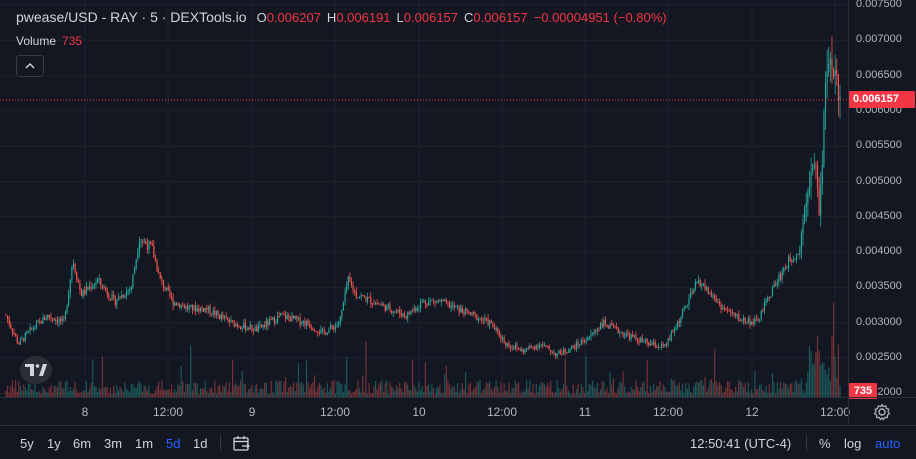 The height and width of the screenshot is (459, 916). What do you see at coordinates (200, 443) in the screenshot?
I see `range-1d-button: 1d` at bounding box center [200, 443].